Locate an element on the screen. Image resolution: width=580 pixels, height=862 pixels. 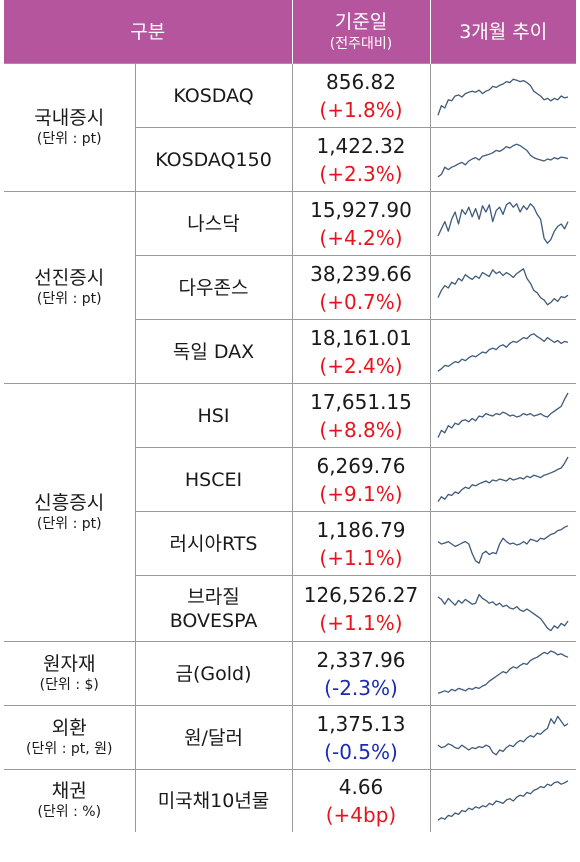
table-row: KOSDAQ150 1,422.32 (+2.3%) is located at coordinates (290, 159).